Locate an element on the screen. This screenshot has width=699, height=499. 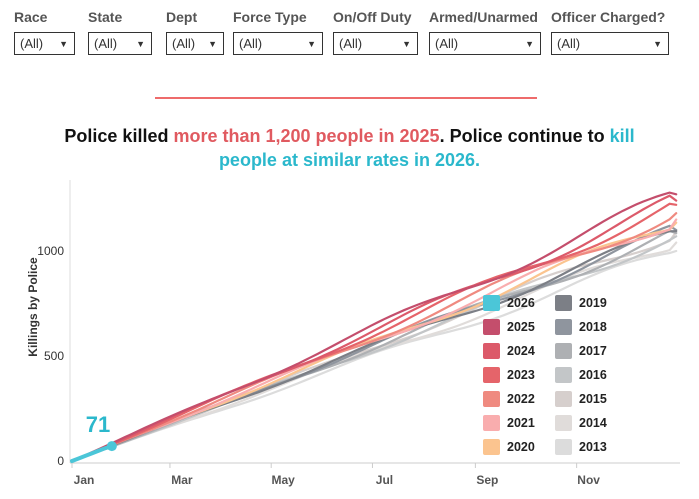
x-tick-label: May is located at coordinates (284, 480).